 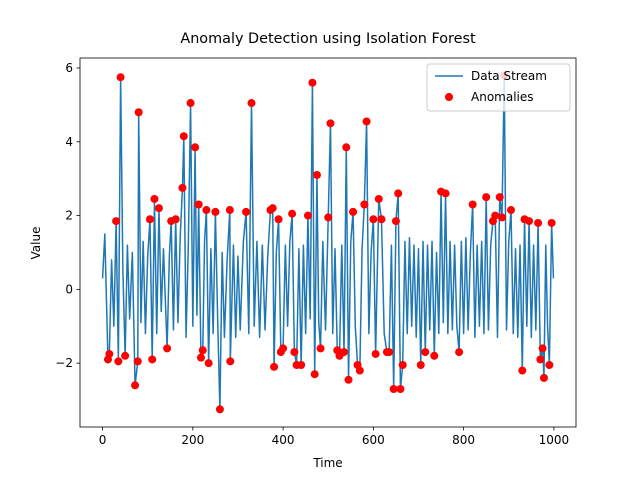 What do you see at coordinates (36, 243) in the screenshot?
I see `y-axis-label: Value` at bounding box center [36, 243].